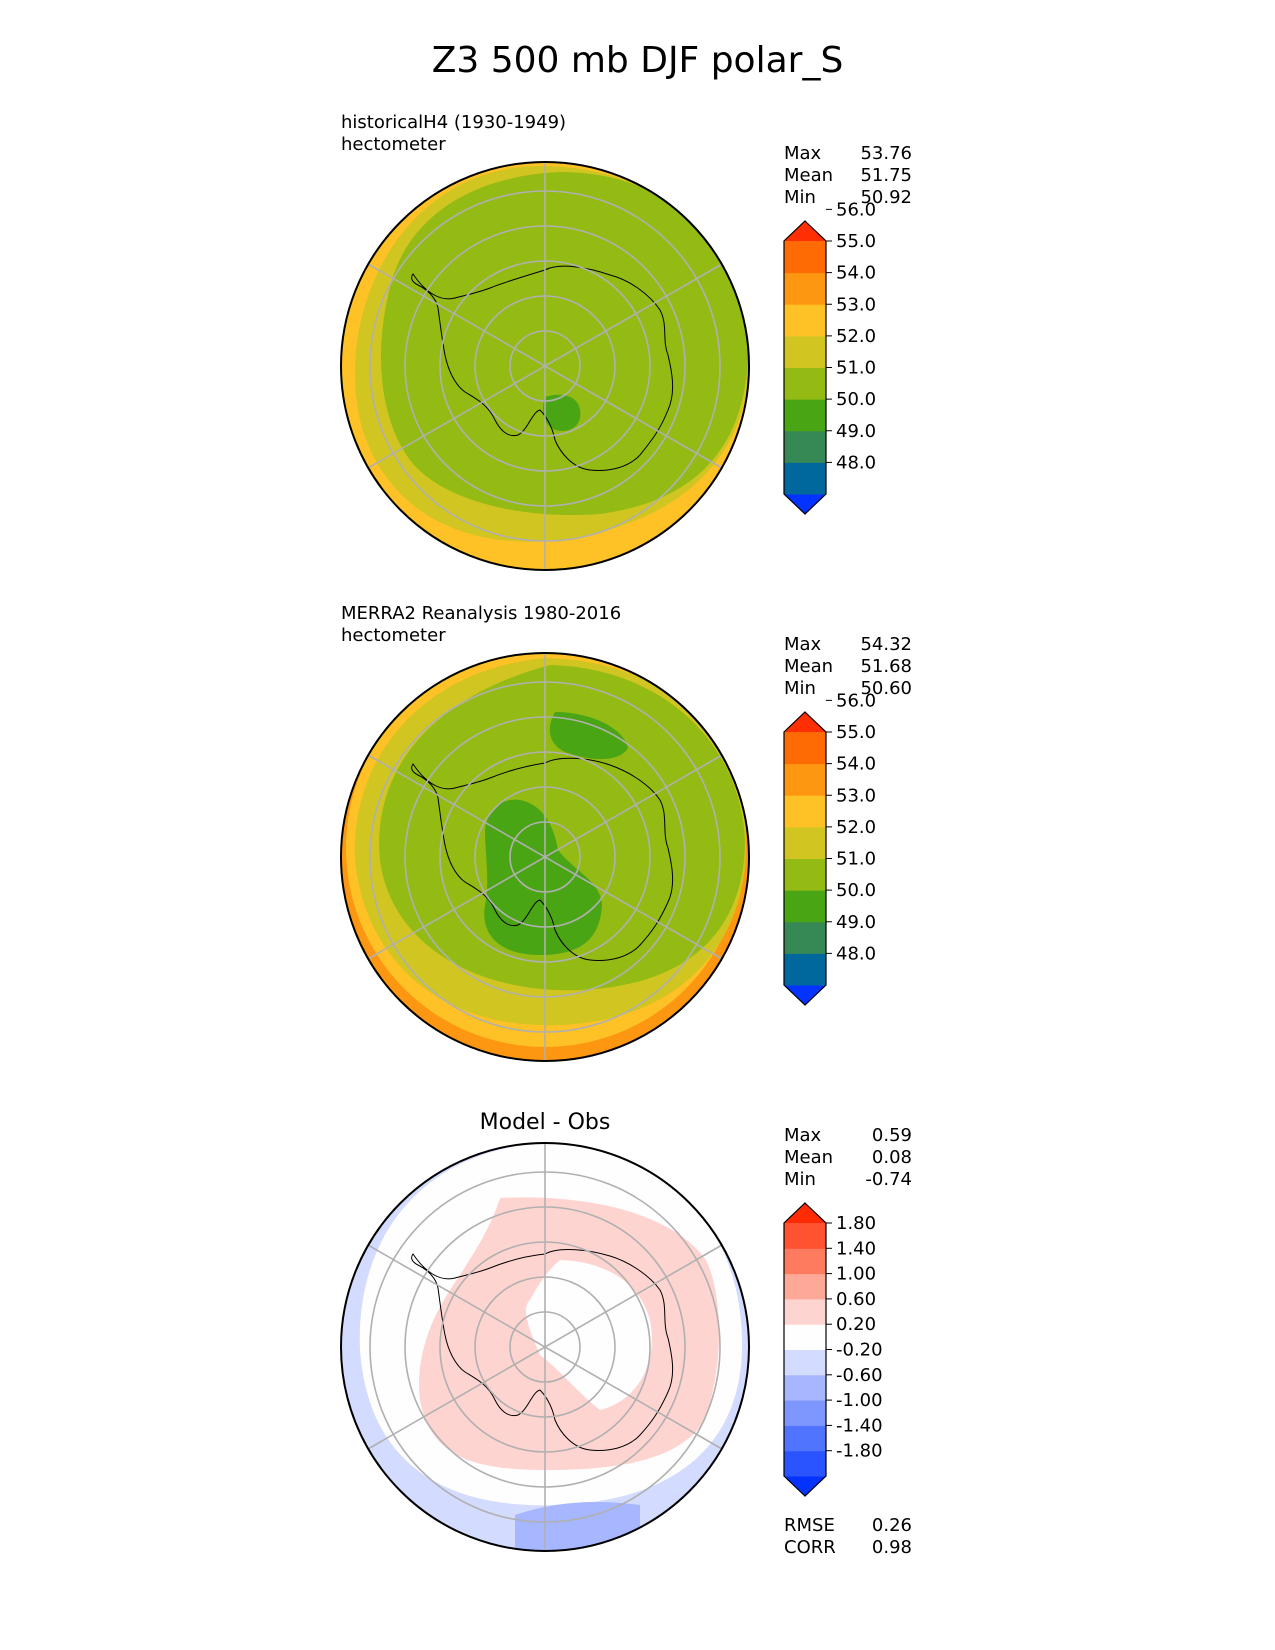 The height and width of the screenshot is (1650, 1275). I want to click on field-level-neg1.0-neg0.6, so click(577, 1526).